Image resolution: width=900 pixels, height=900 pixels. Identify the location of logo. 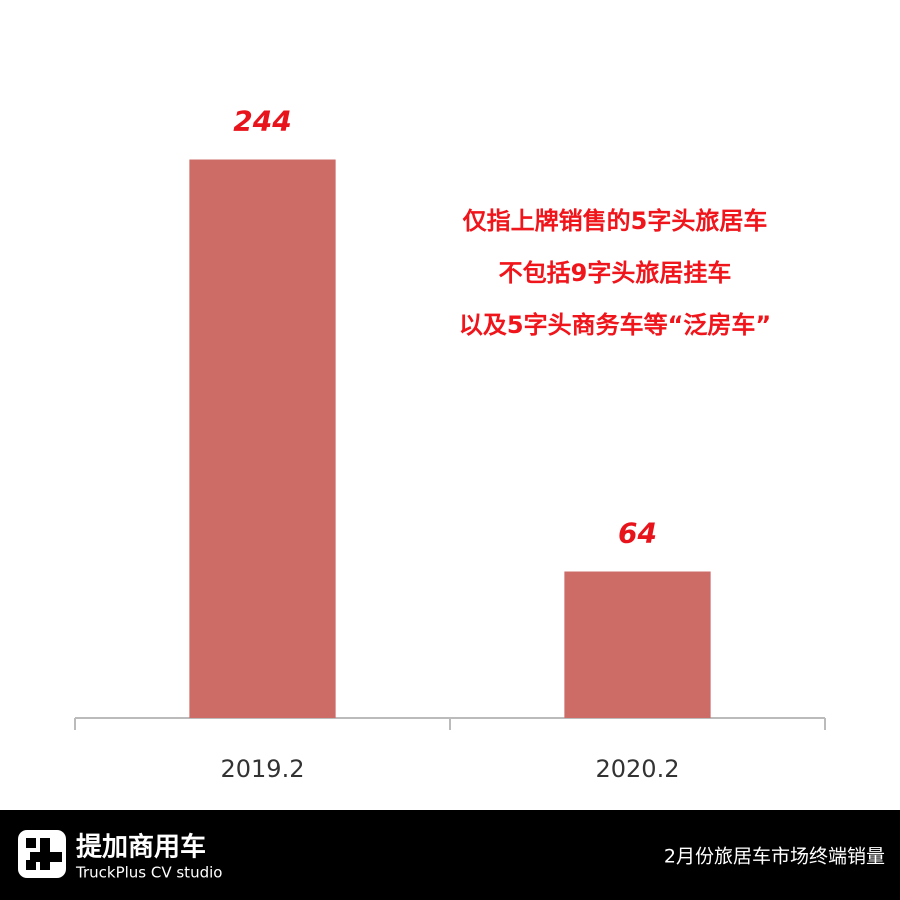
(42, 854).